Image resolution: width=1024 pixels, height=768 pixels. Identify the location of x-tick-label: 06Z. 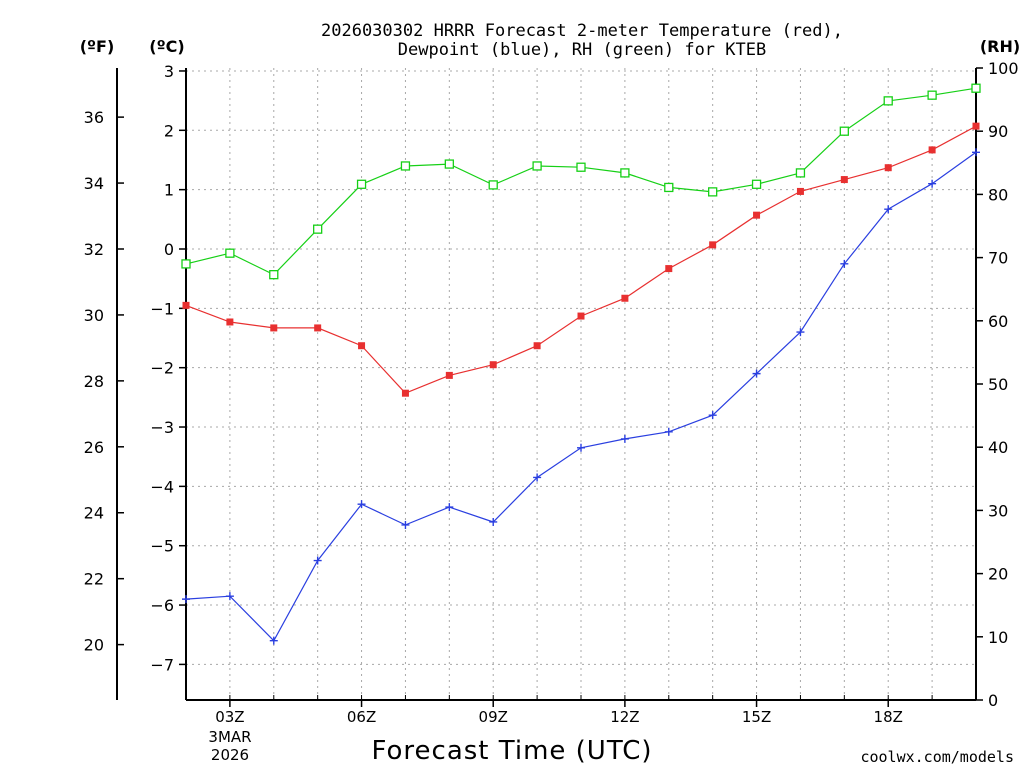
(361, 717).